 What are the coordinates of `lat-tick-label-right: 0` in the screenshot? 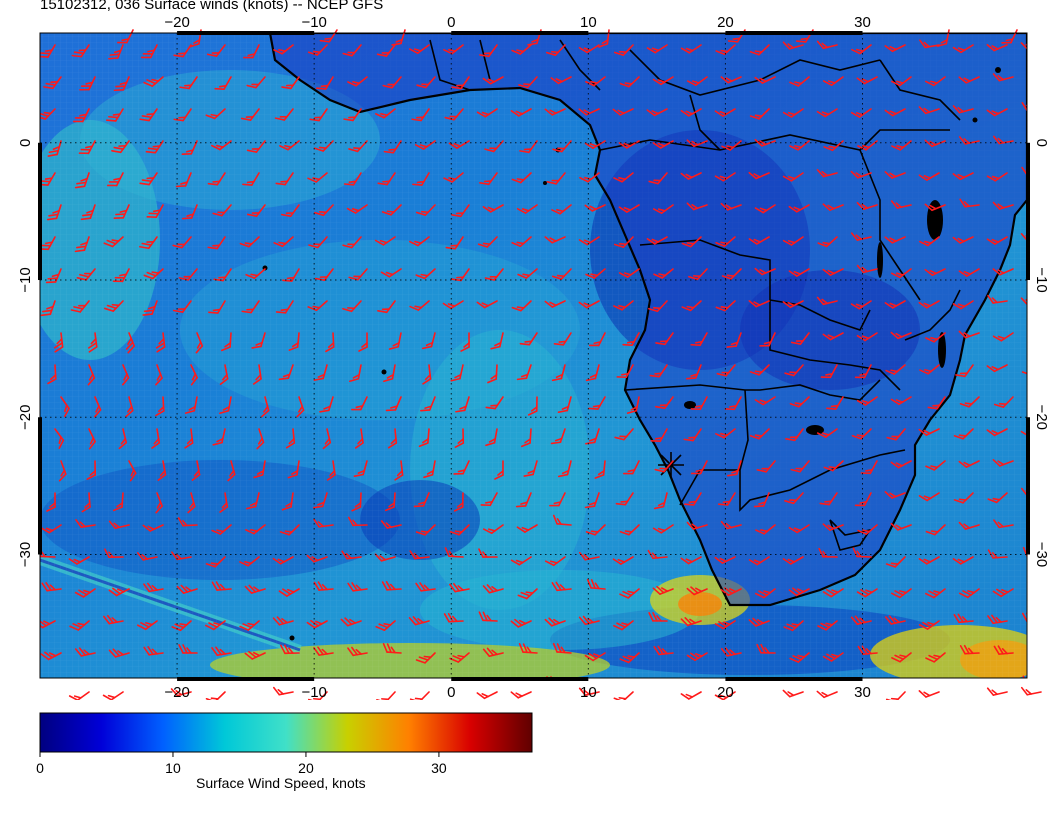 It's located at (1041, 143).